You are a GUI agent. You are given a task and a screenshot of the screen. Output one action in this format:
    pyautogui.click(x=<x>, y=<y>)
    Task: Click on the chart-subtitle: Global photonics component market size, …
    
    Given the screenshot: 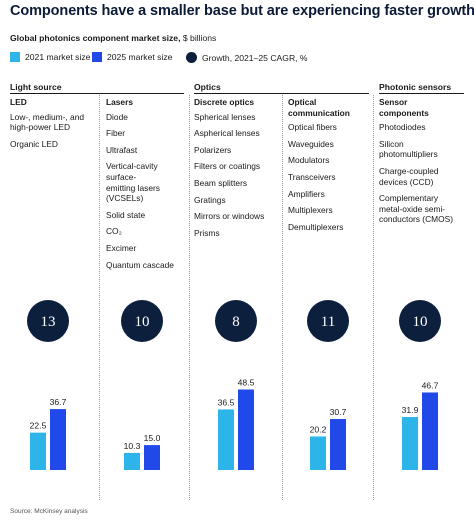 What is the action you would take?
    pyautogui.click(x=113, y=38)
    